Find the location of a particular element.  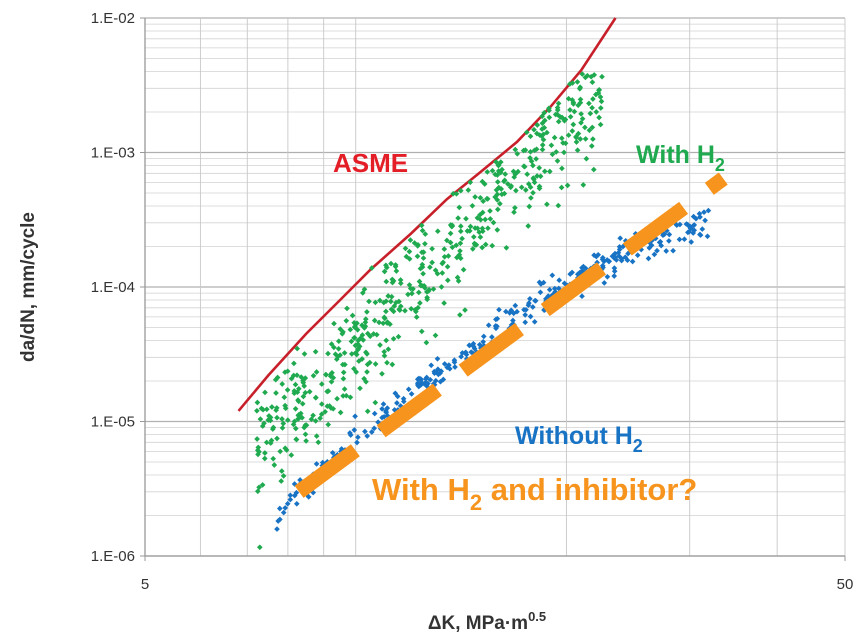

asme-label: ASME is located at coordinates (370, 163).